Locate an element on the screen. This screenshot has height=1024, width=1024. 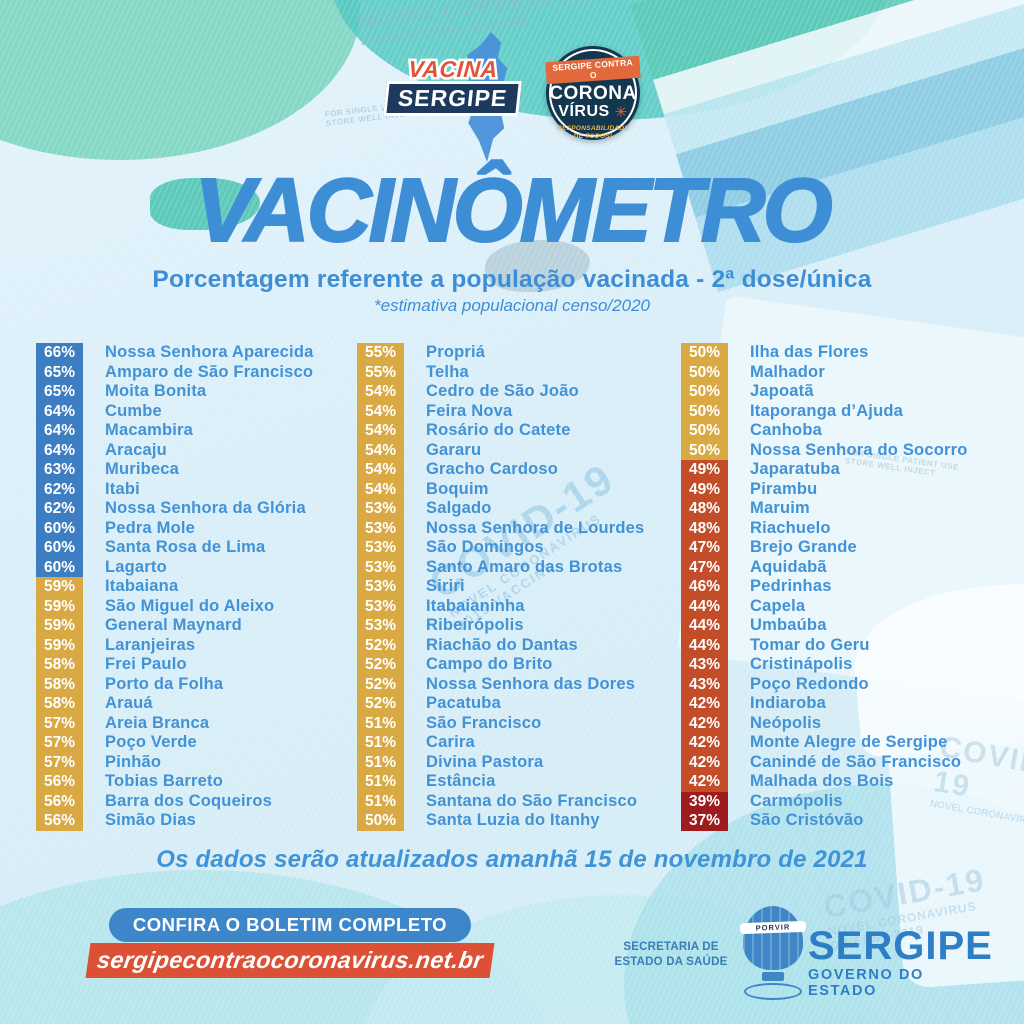
list-item: 52% Pacatuba is located at coordinates (500, 704).